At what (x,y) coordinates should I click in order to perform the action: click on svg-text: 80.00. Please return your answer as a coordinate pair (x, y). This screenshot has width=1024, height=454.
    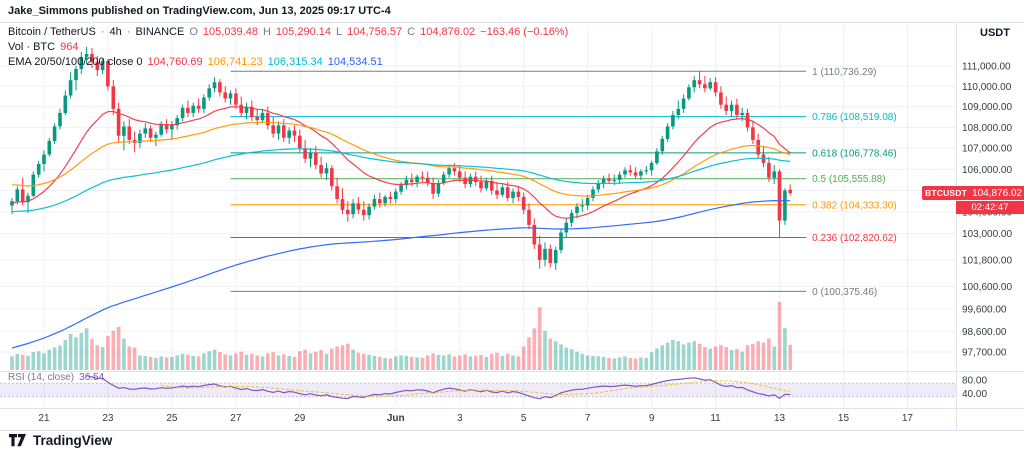
    Looking at the image, I should click on (974, 380).